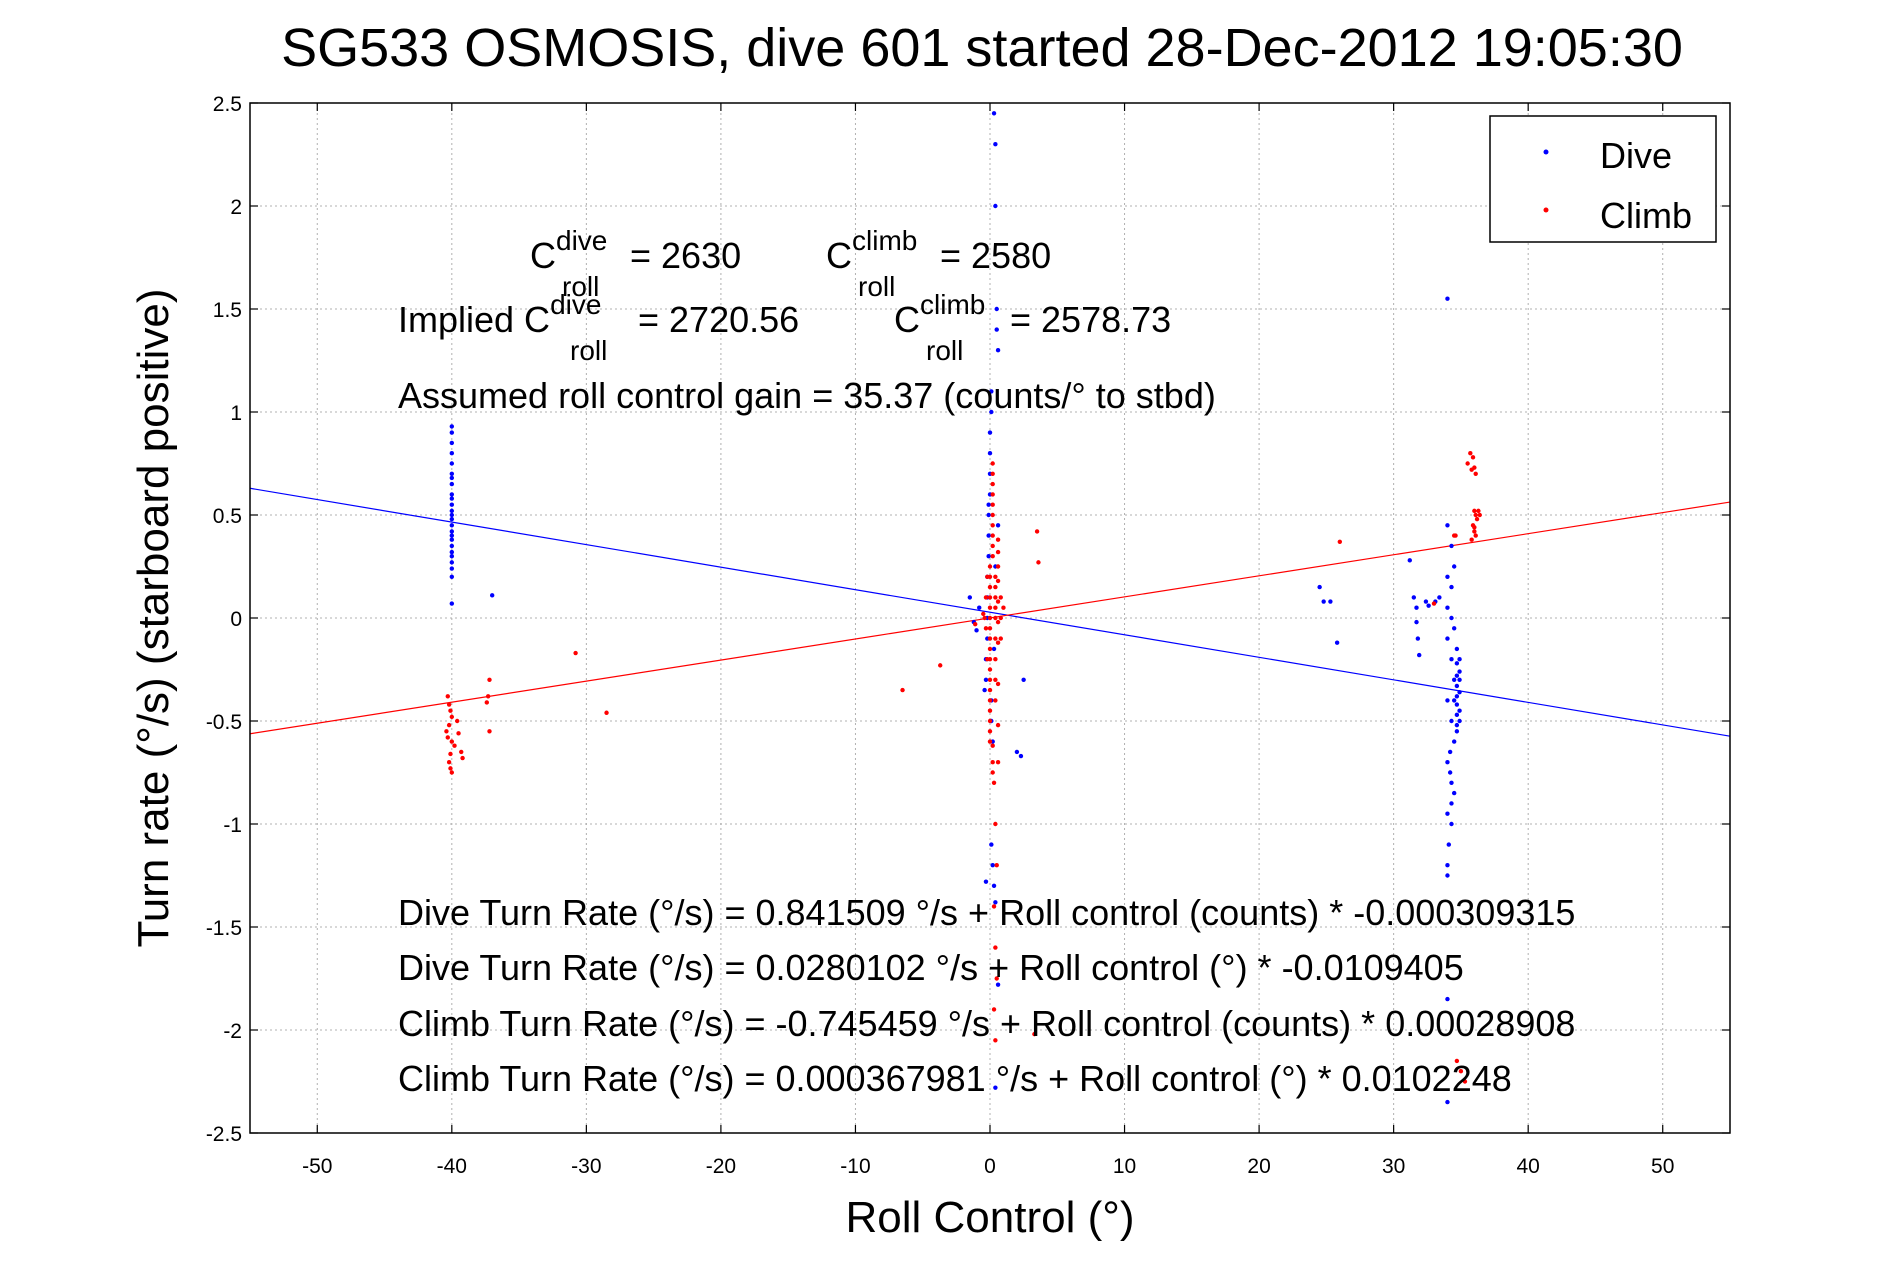 The width and height of the screenshot is (1891, 1262). I want to click on annotation-c-roll-dive-value: = 2630, so click(680, 255).